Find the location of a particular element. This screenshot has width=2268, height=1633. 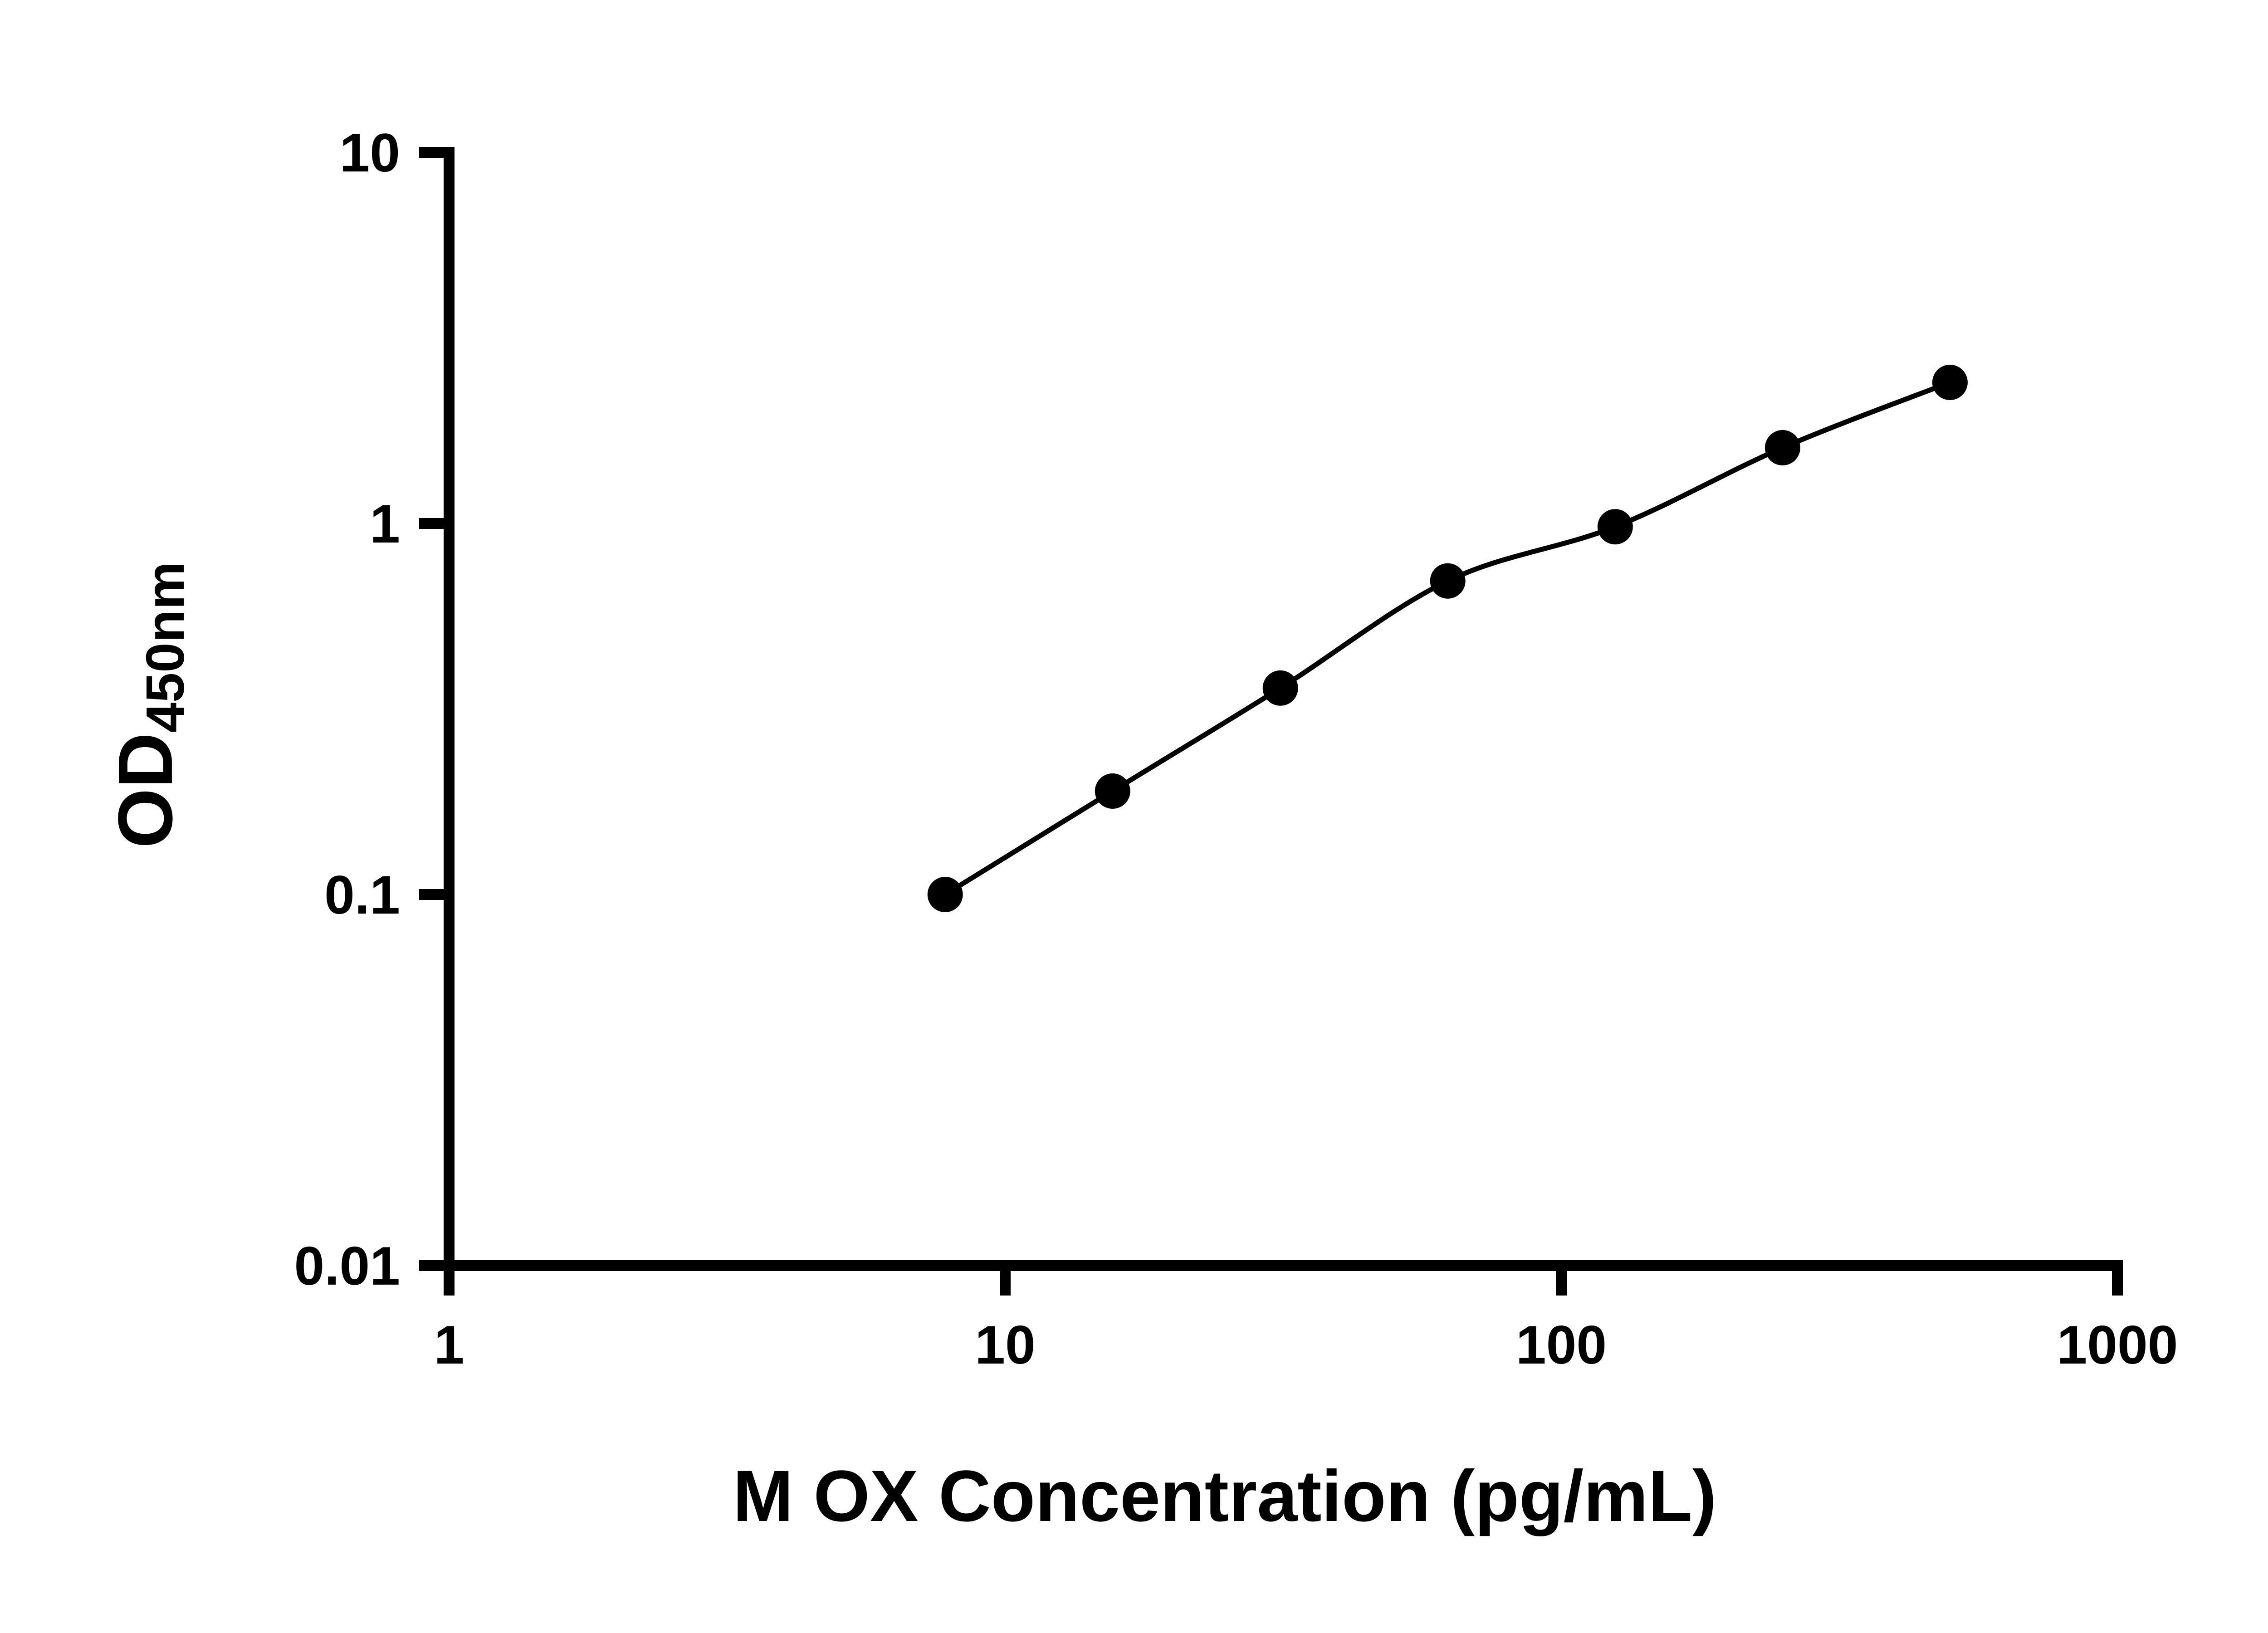

y-axis-tick-label: 1 is located at coordinates (385, 524).